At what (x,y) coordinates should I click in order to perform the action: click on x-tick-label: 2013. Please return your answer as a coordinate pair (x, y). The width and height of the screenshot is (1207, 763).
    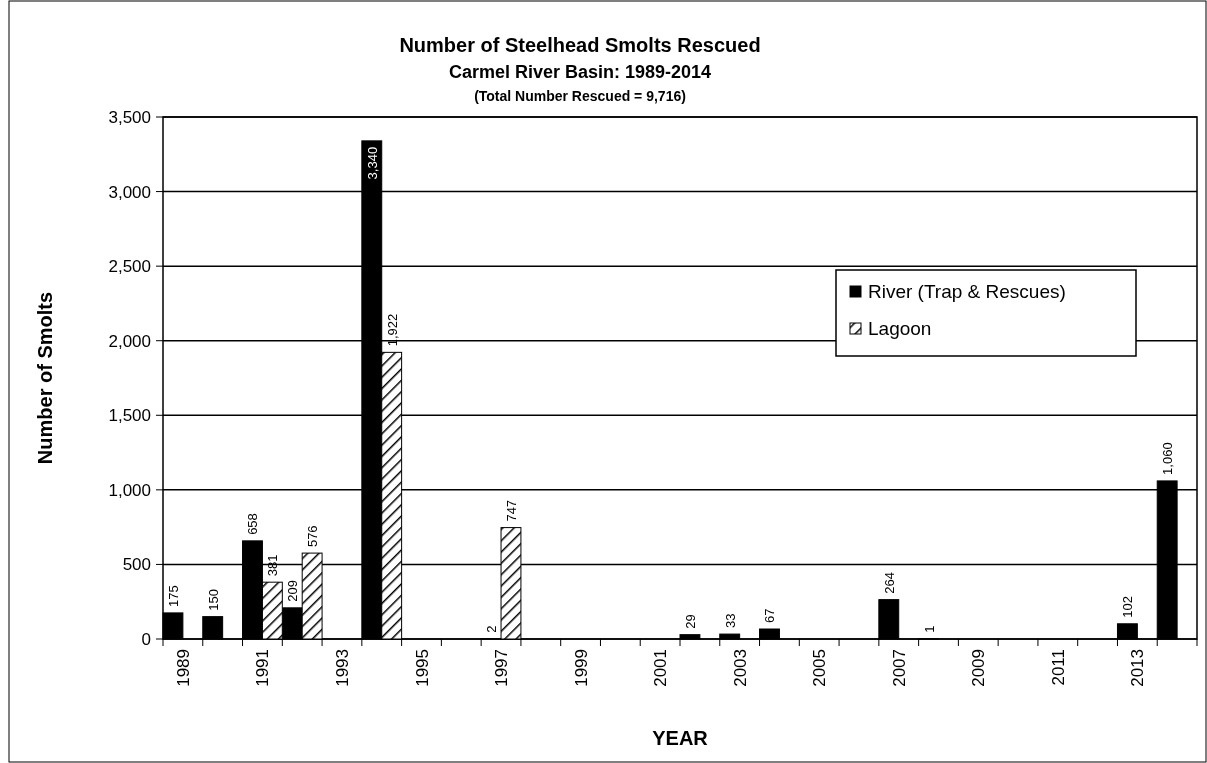
    Looking at the image, I should click on (1138, 668).